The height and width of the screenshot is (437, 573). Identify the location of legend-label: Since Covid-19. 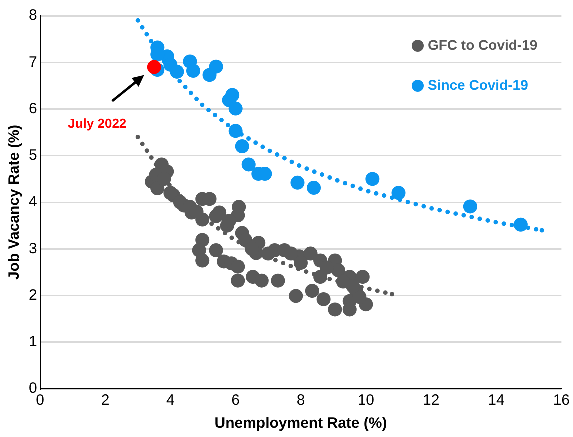
(478, 84).